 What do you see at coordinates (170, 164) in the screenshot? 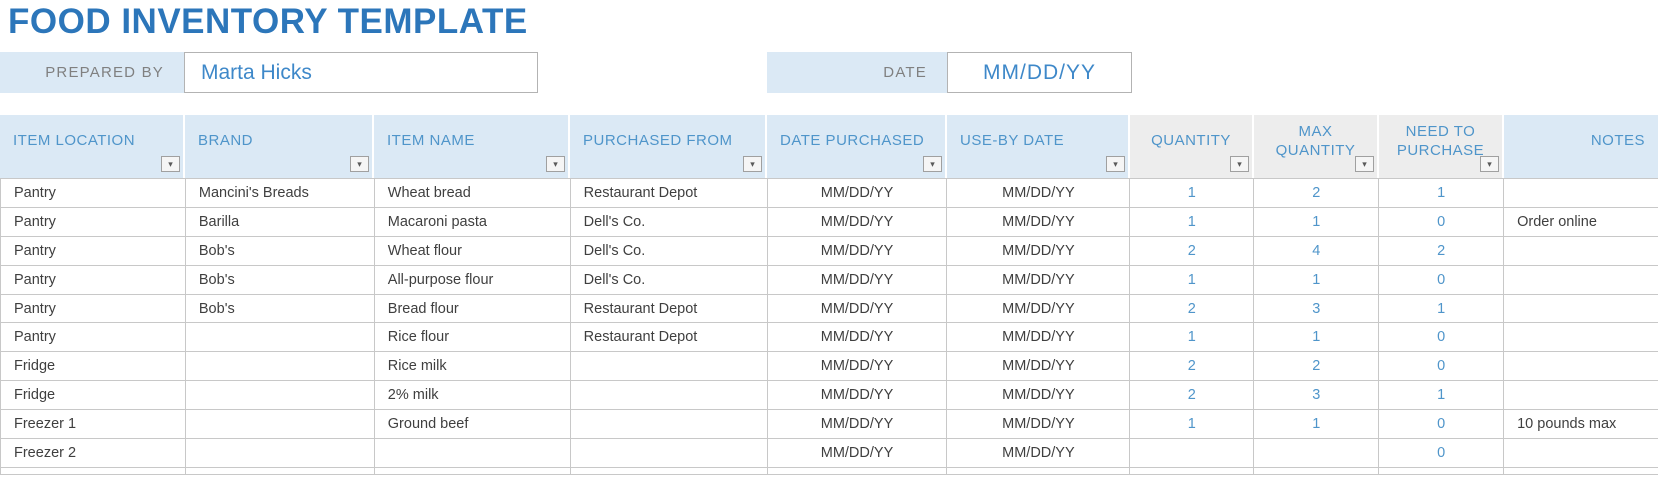
I see `filter-button-item-location: ▾` at bounding box center [170, 164].